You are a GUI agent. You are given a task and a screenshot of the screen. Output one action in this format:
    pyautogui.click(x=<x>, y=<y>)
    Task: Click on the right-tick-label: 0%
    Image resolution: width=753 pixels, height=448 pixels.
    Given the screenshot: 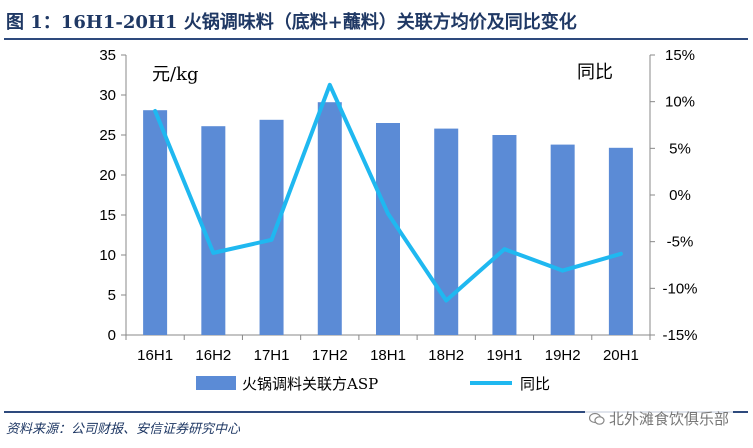 What is the action you would take?
    pyautogui.click(x=680, y=195)
    